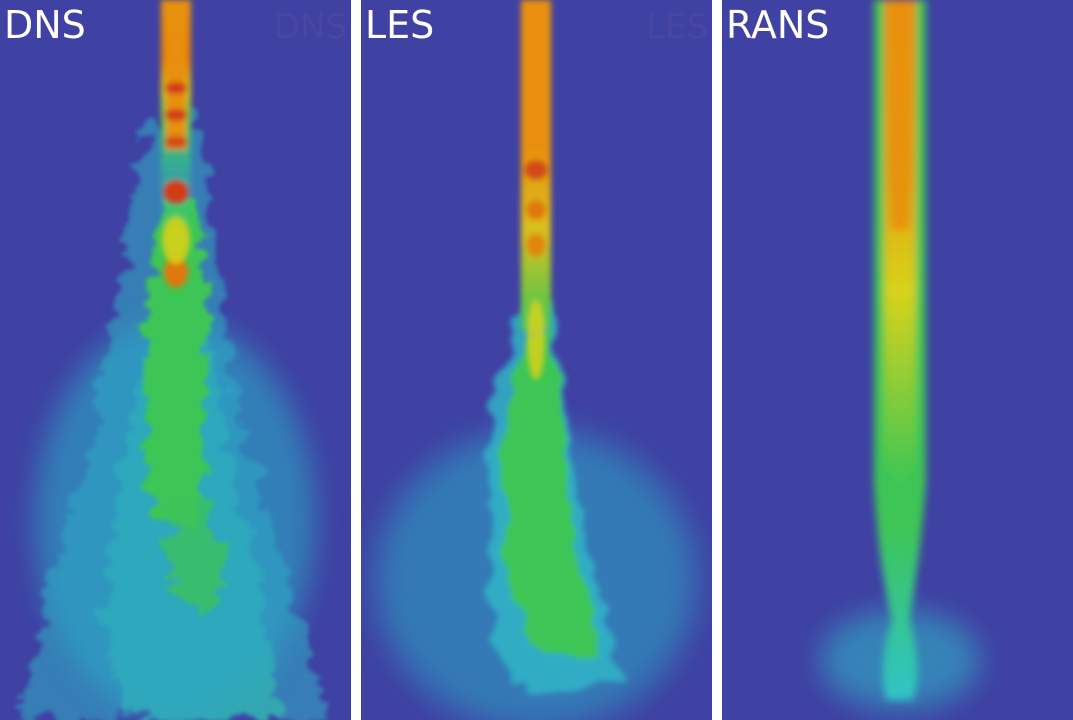  What do you see at coordinates (400, 25) in the screenshot?
I see `panel-label-les: LES` at bounding box center [400, 25].